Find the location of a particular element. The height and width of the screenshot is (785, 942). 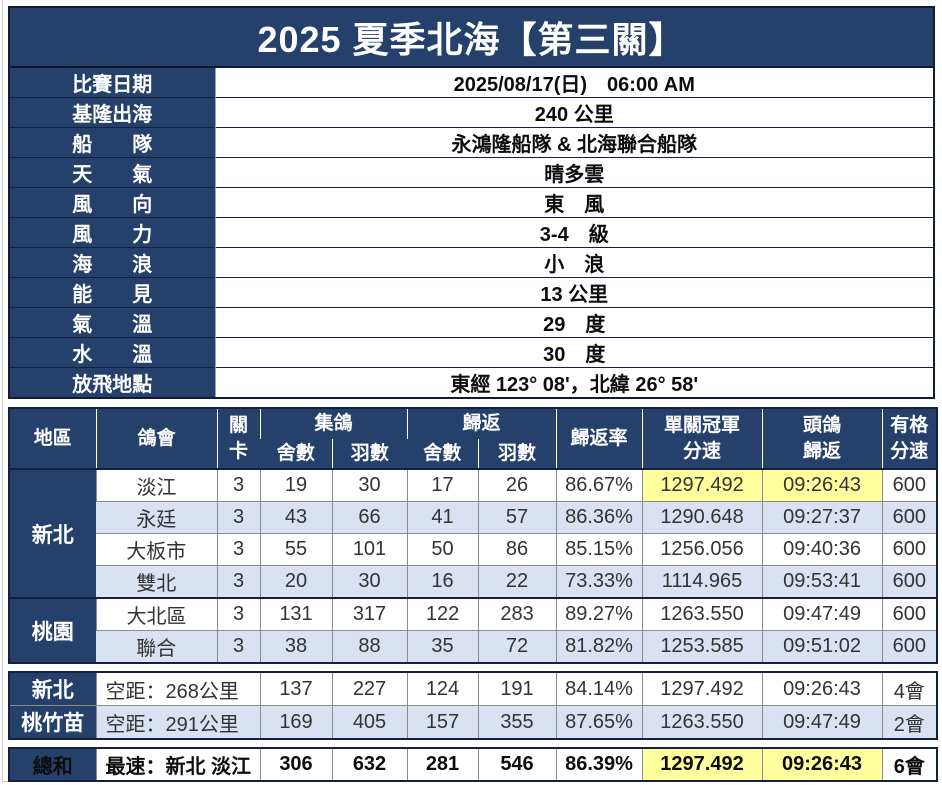

returned-lofts-cell: 122 is located at coordinates (442, 614).